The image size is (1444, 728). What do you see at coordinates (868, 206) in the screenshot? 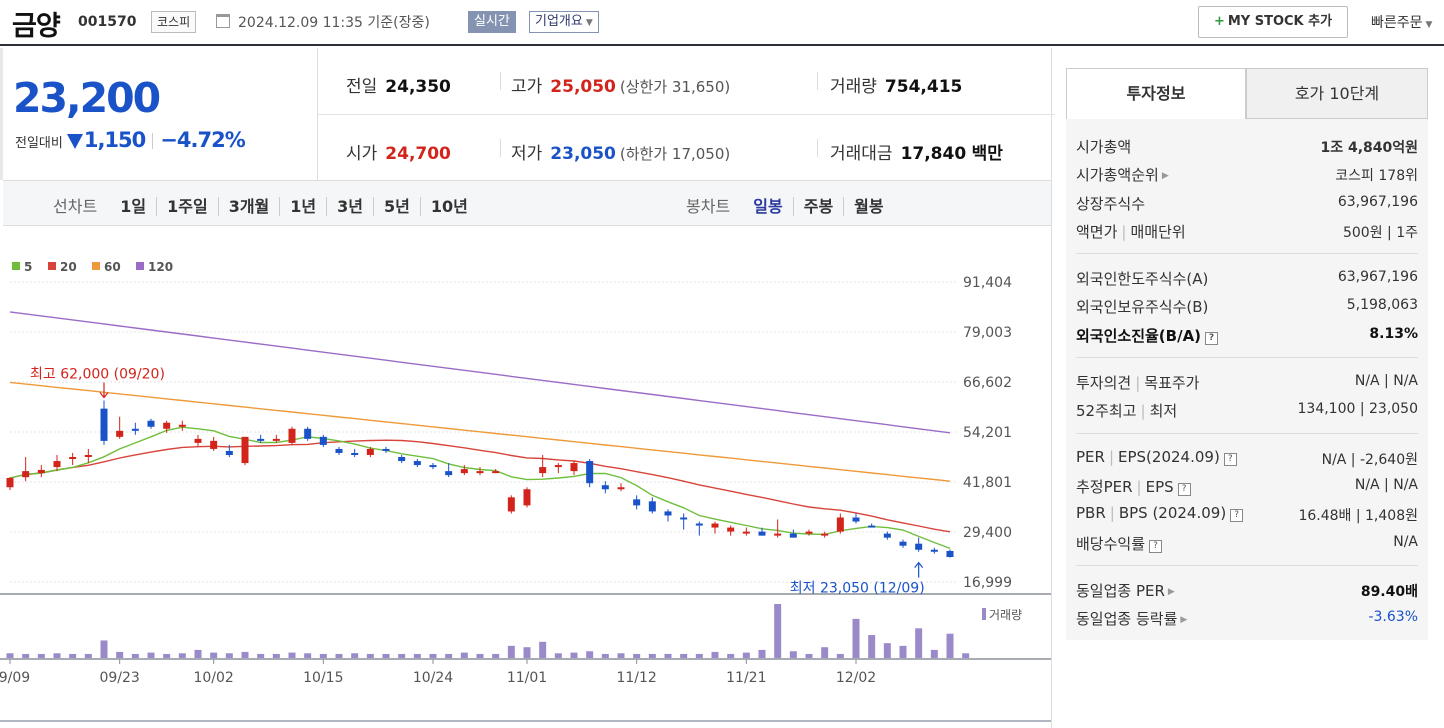
I see `candle-period-3: 월봉` at bounding box center [868, 206].